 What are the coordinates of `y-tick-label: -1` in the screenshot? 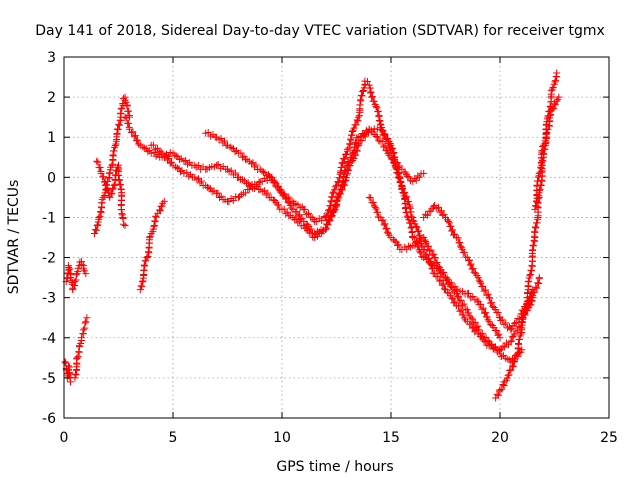 It's located at (49, 218).